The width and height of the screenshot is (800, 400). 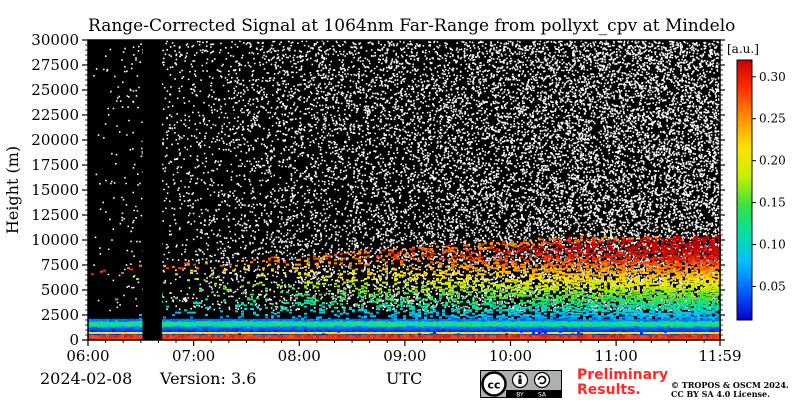 What do you see at coordinates (730, 385) in the screenshot?
I see `copyright-line-1: © TROPOS & OSCM 2024.` at bounding box center [730, 385].